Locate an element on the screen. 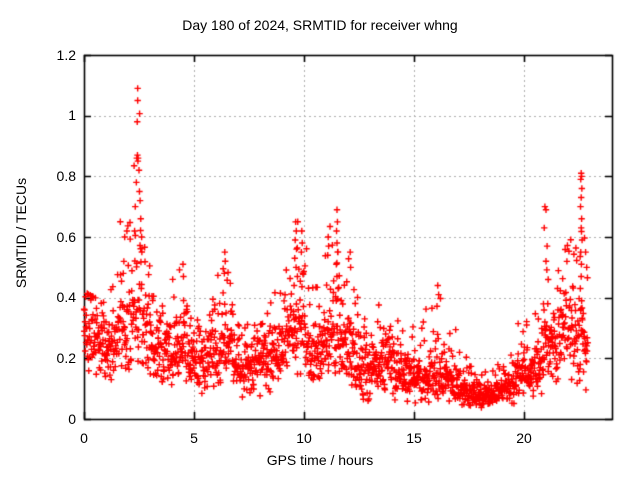 The height and width of the screenshot is (480, 640). y-tick-label-0.2: 0.2 is located at coordinates (66, 358).